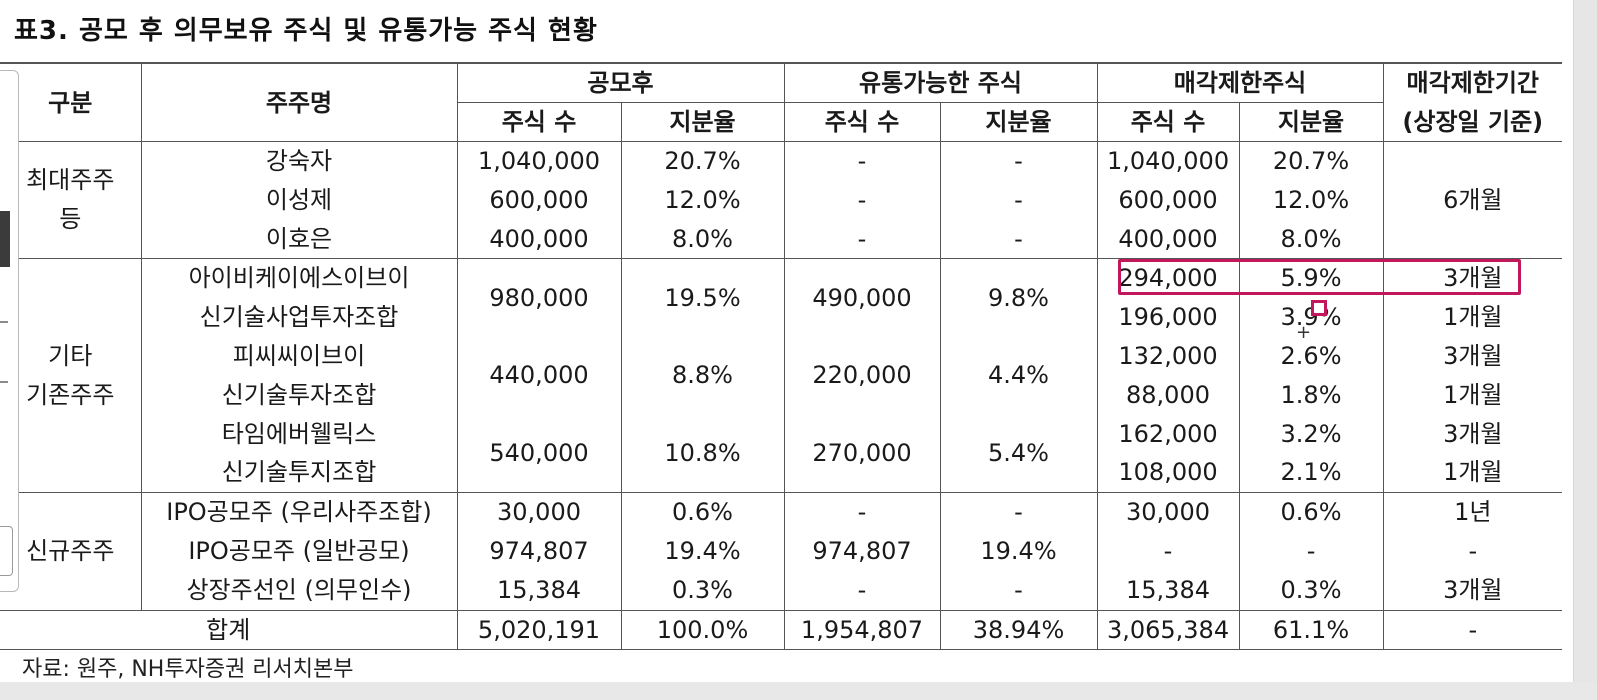  What do you see at coordinates (1311, 473) in the screenshot?
I see `rest-ratio: 2.1%` at bounding box center [1311, 473].